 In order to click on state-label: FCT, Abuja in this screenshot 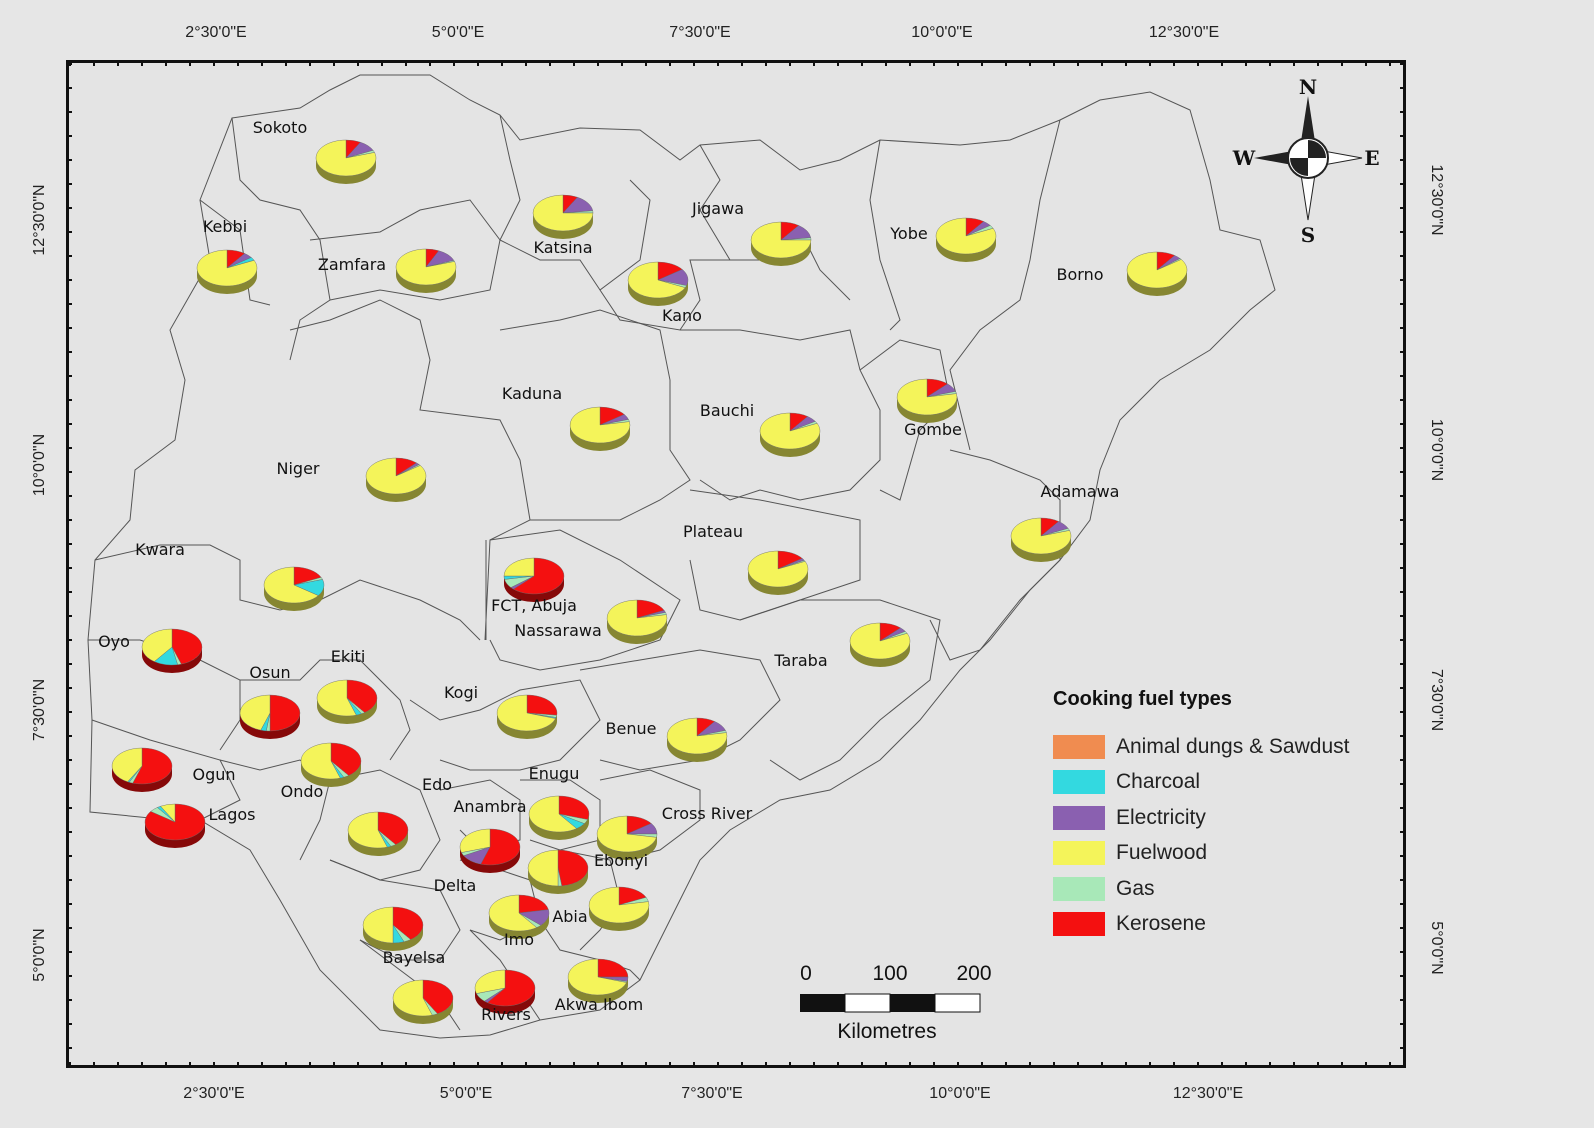, I will do `click(534, 605)`.